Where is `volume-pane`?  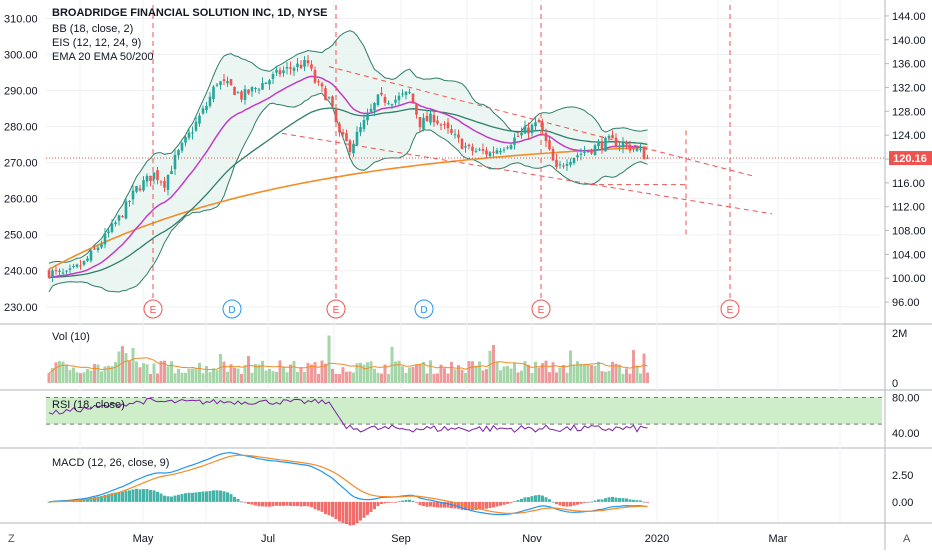
volume-pane is located at coordinates (348, 359).